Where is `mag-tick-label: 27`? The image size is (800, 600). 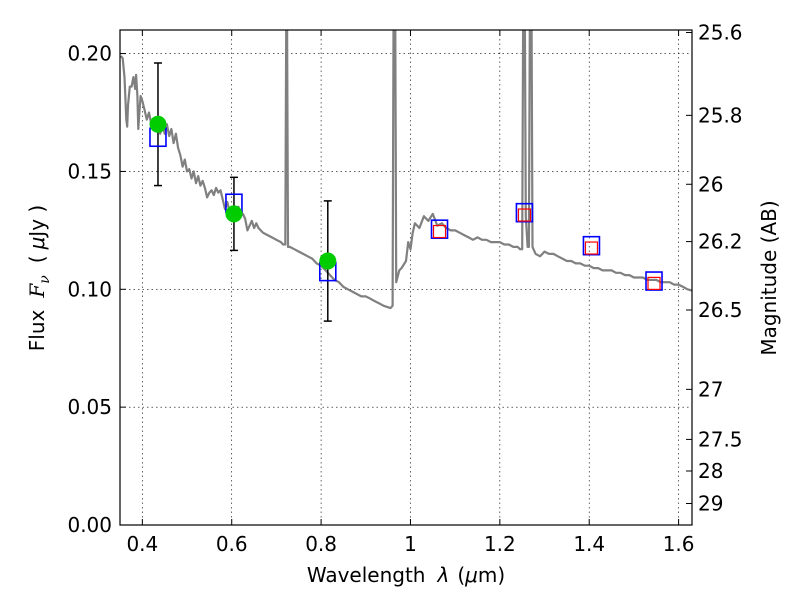 mag-tick-label: 27 is located at coordinates (710, 389).